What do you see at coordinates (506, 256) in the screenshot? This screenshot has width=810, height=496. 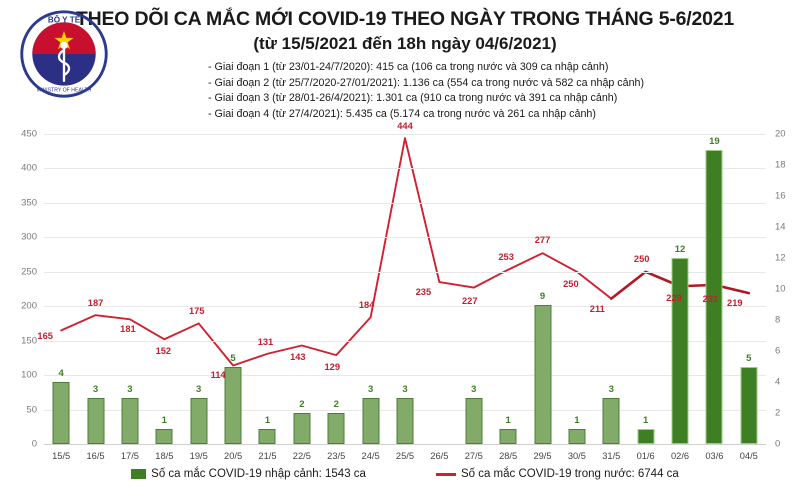 I see `line-value-label: 253` at bounding box center [506, 256].